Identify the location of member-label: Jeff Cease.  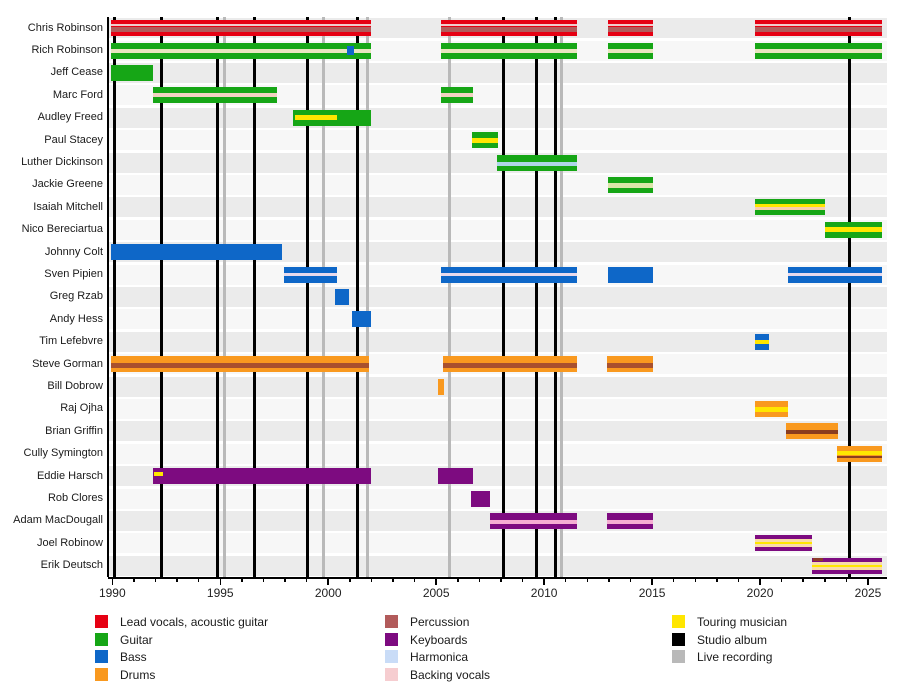
(76, 72).